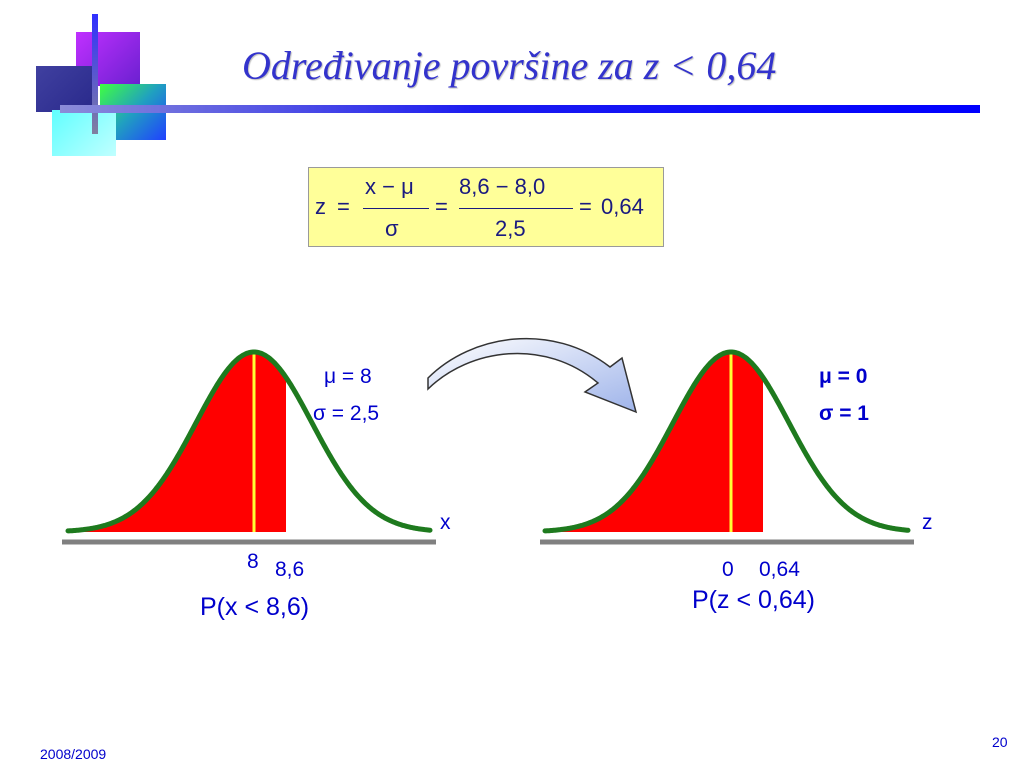 The height and width of the screenshot is (768, 1024). Describe the element at coordinates (73, 754) in the screenshot. I see `footer-year: 2008/2009` at that location.